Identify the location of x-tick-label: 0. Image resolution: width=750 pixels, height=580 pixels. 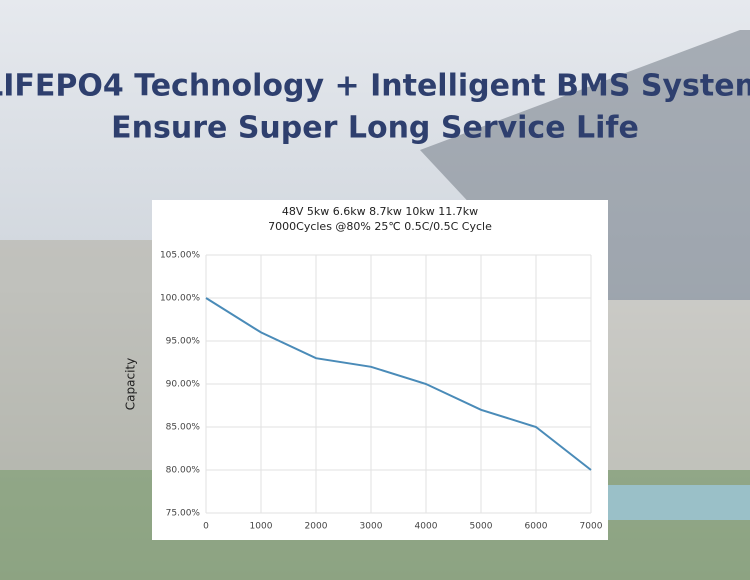
(206, 527).